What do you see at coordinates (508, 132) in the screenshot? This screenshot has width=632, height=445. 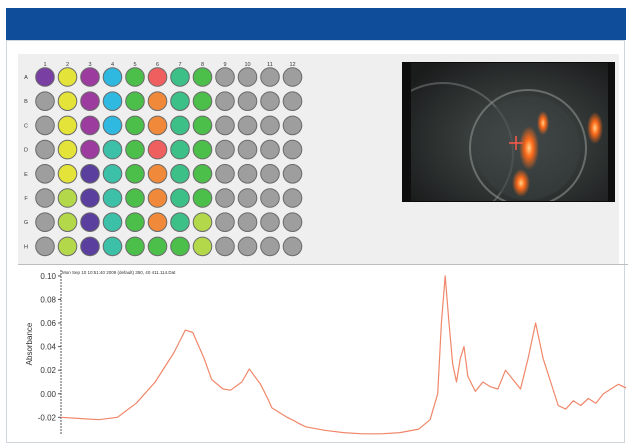 I see `camera-image` at bounding box center [508, 132].